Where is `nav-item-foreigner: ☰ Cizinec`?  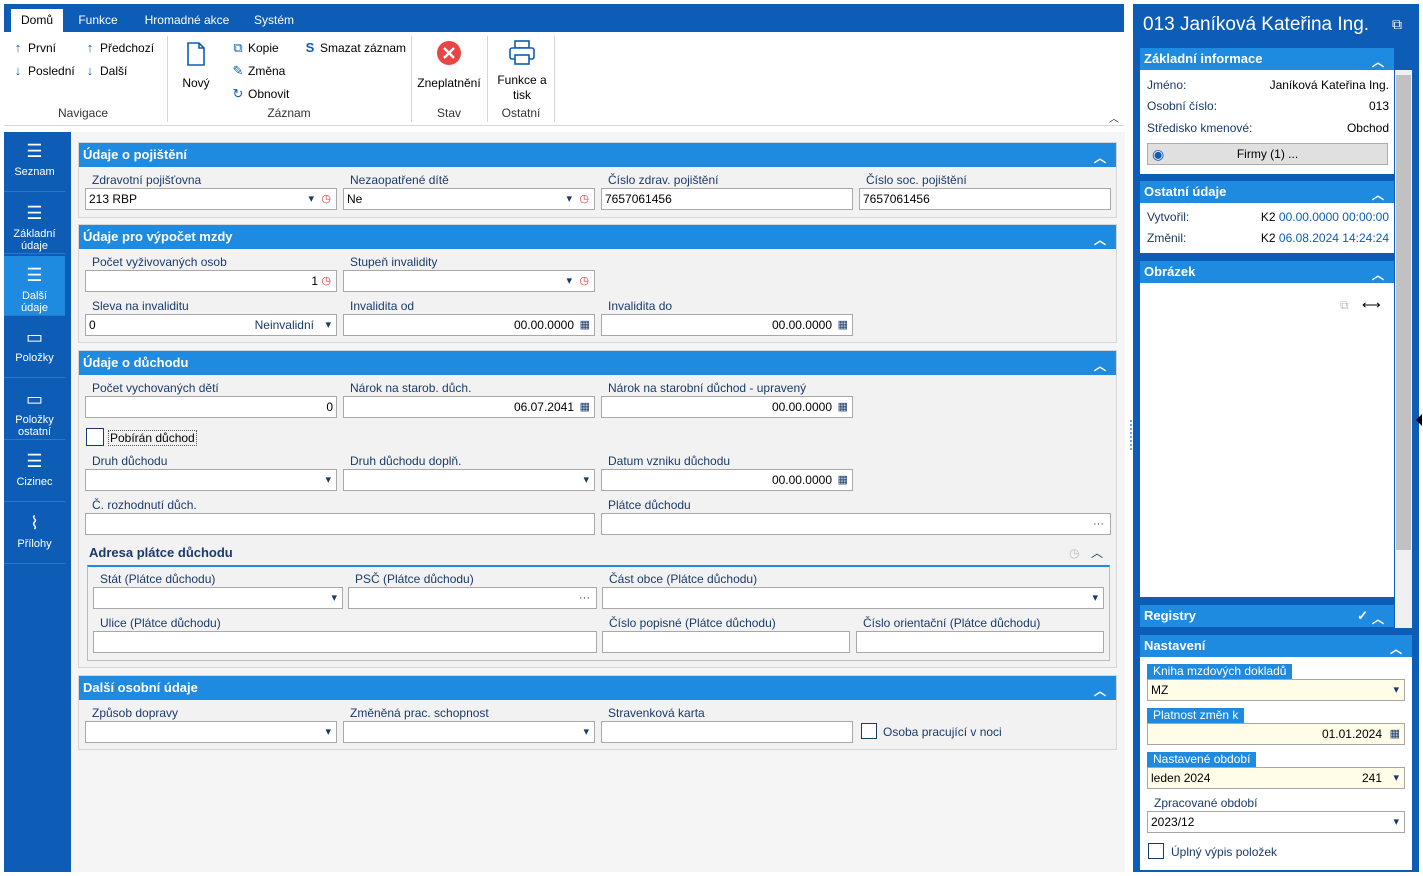
nav-item-foreigner: ☰ Cizinec is located at coordinates (34, 472).